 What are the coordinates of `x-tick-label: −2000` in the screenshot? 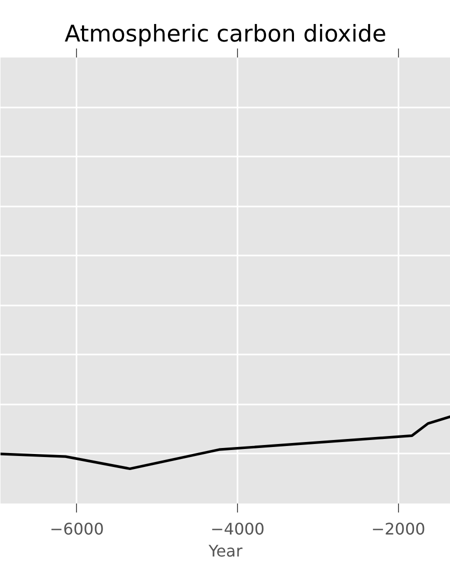 It's located at (398, 529).